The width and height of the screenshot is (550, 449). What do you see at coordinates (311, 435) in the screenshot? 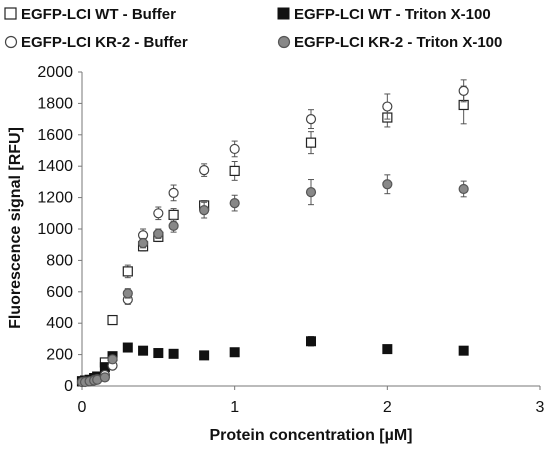
I see `x-axis-label: Protein concentration [µM]` at bounding box center [311, 435].